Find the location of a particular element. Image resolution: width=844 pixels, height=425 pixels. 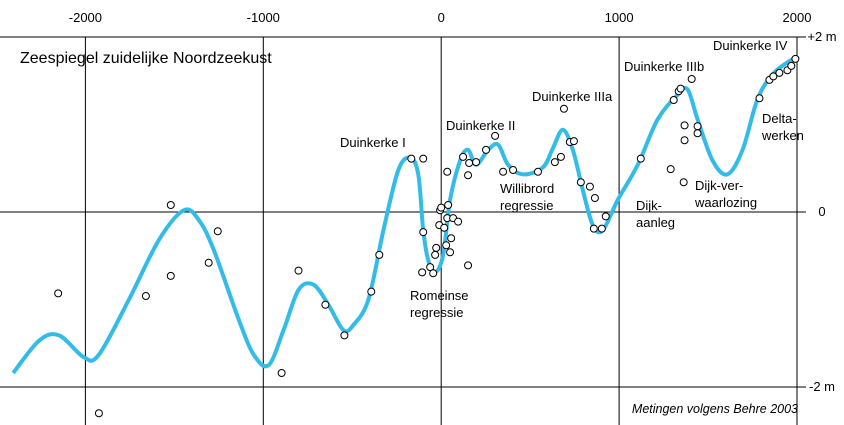

chart-title: Zeespiegel zuidelijke Noordzeekust is located at coordinates (146, 58).